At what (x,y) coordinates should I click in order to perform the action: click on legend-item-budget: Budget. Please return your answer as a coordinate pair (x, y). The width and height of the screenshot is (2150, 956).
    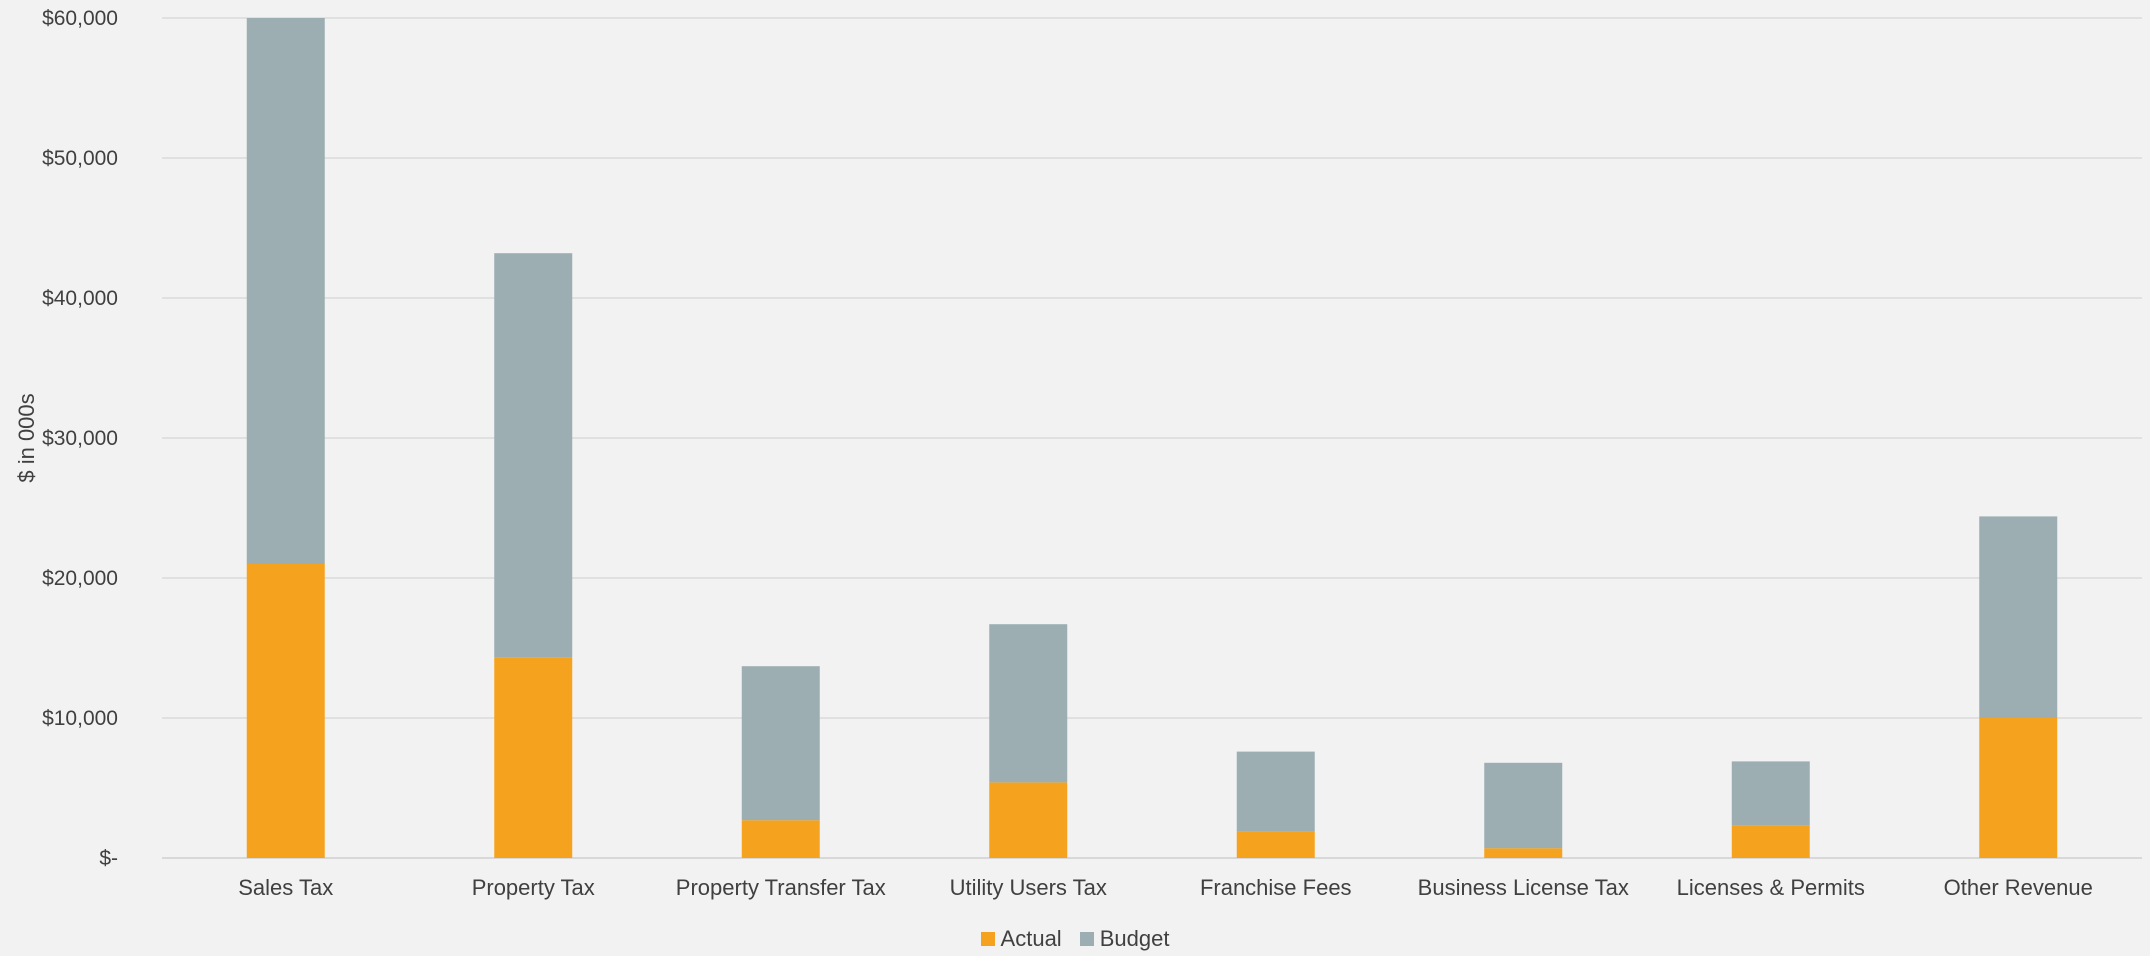
    Looking at the image, I should click on (1124, 939).